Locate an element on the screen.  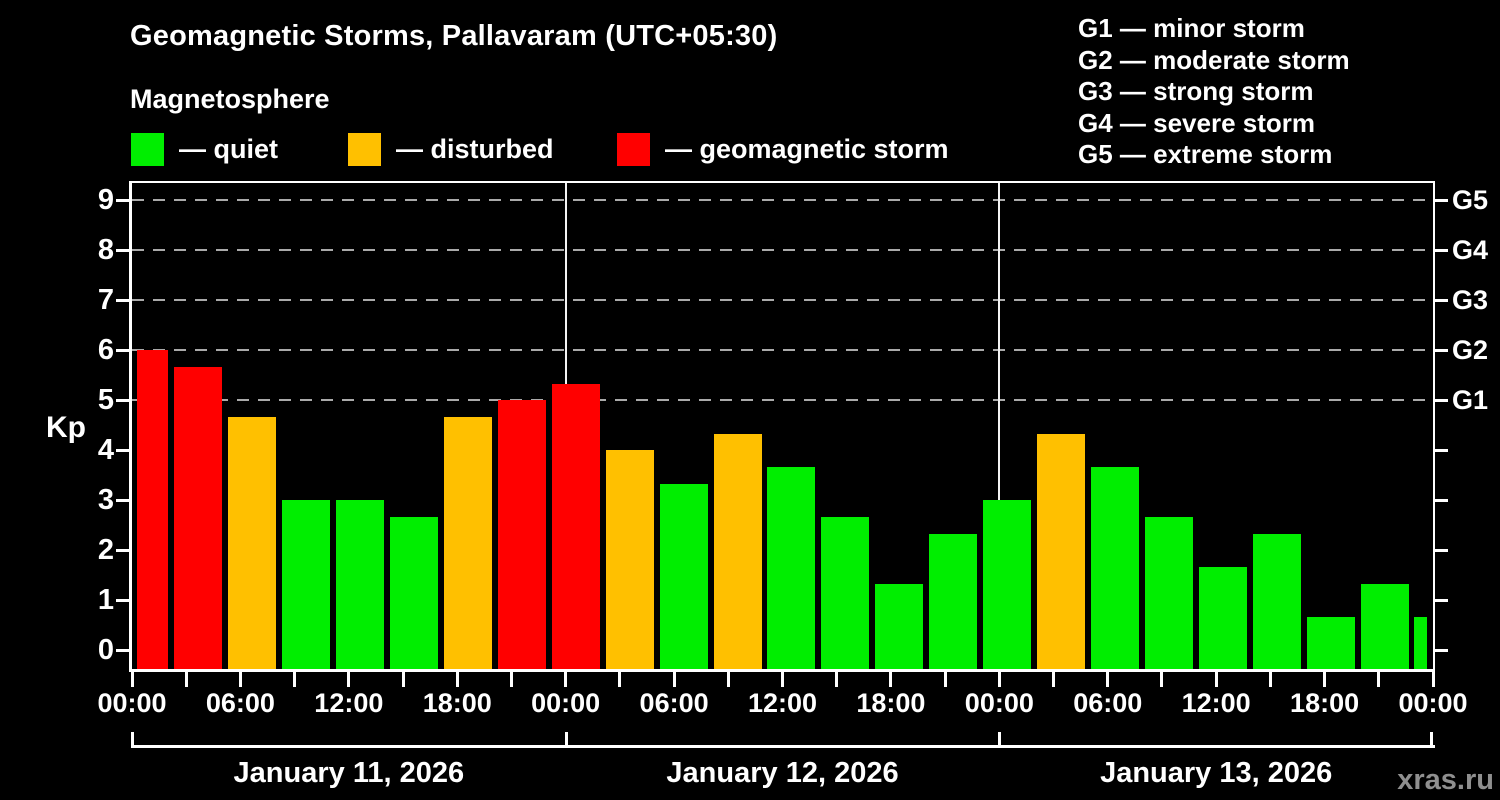
watermark: xras.ru is located at coordinates (1445, 780).